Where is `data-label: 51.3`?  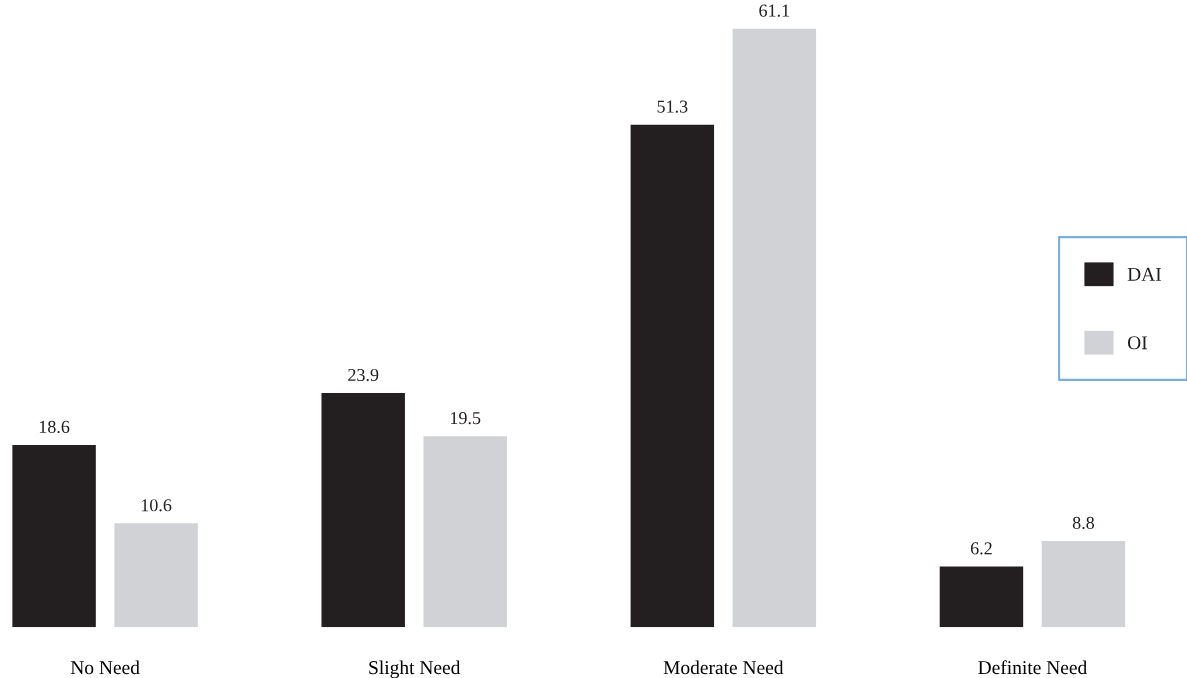 data-label: 51.3 is located at coordinates (672, 106).